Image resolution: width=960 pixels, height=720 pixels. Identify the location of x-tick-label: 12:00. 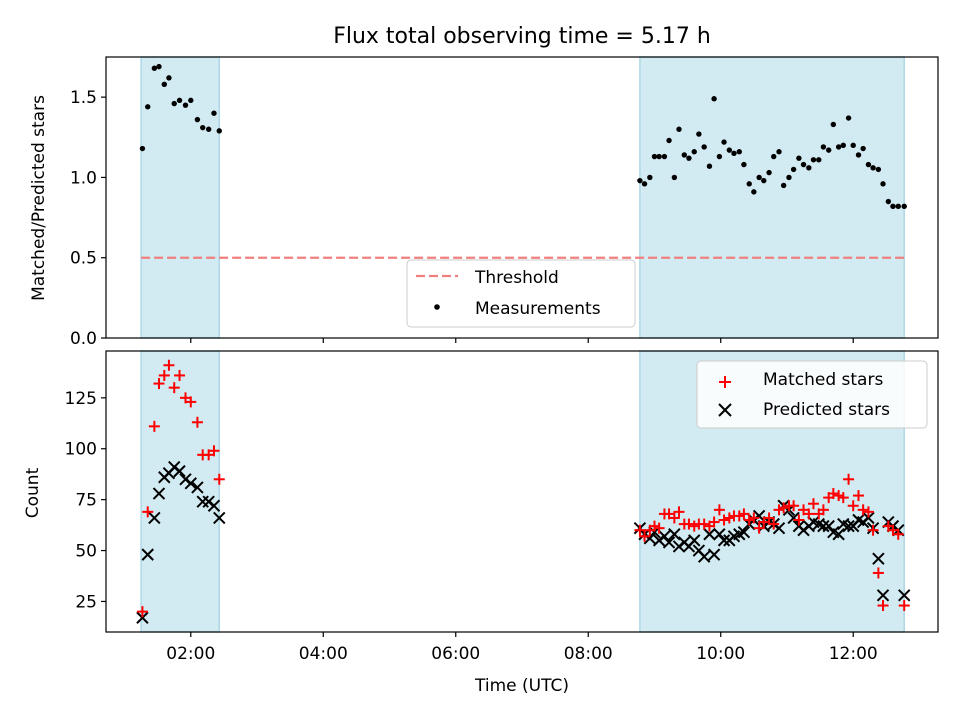
(853, 654).